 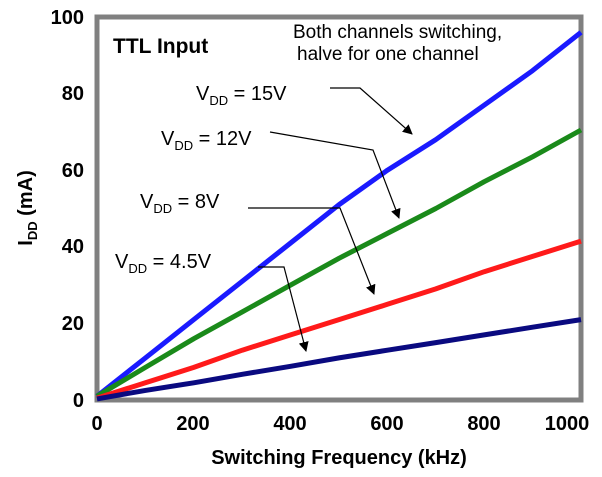 I want to click on x-tick-label: 200, so click(x=192, y=424).